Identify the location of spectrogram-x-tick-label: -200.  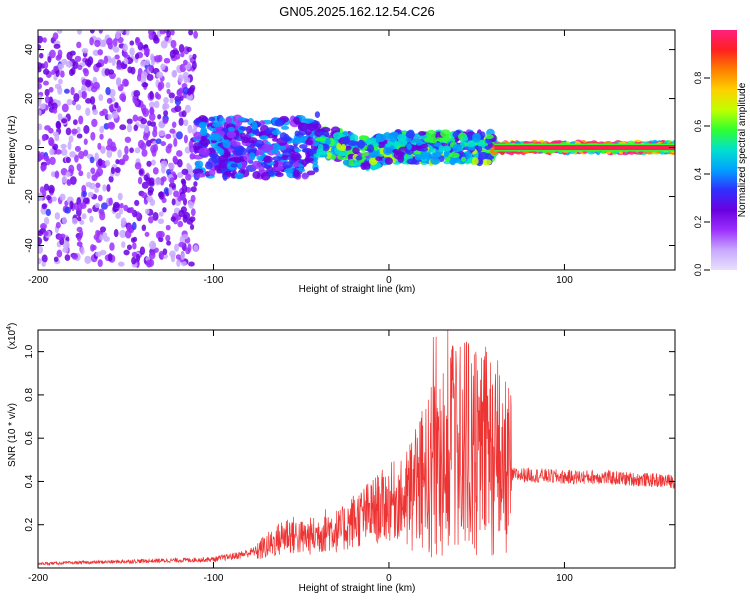
(38, 280).